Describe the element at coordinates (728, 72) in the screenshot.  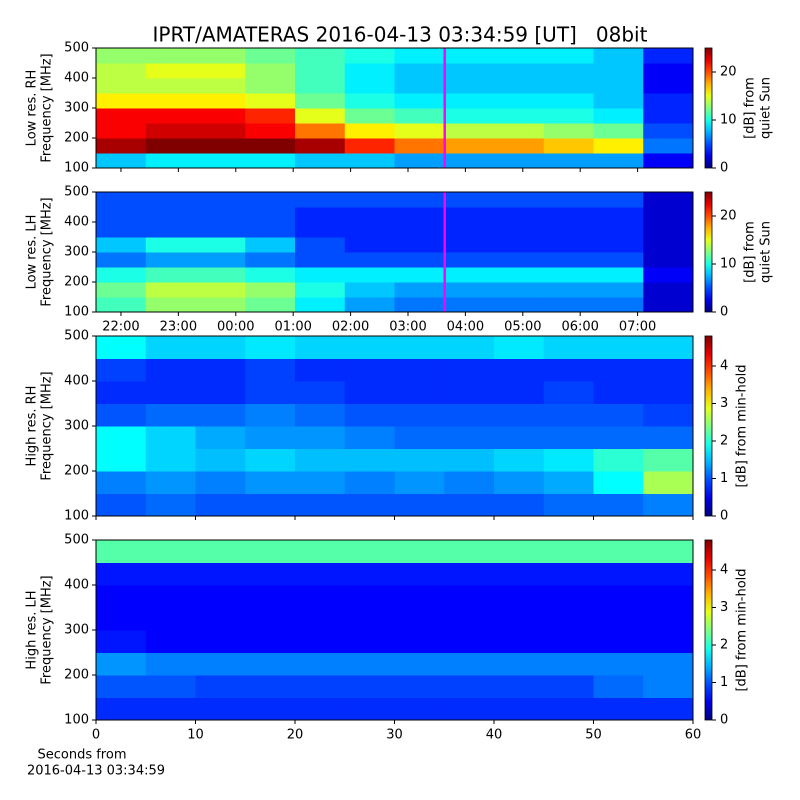
I see `colorbar-tick-label: 20` at that location.